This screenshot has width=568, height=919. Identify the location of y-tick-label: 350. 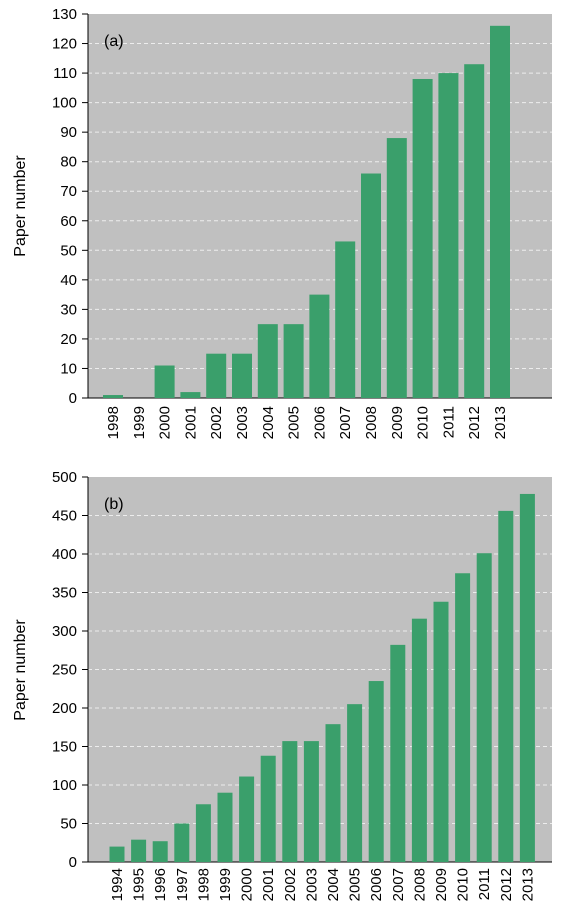
(64, 593).